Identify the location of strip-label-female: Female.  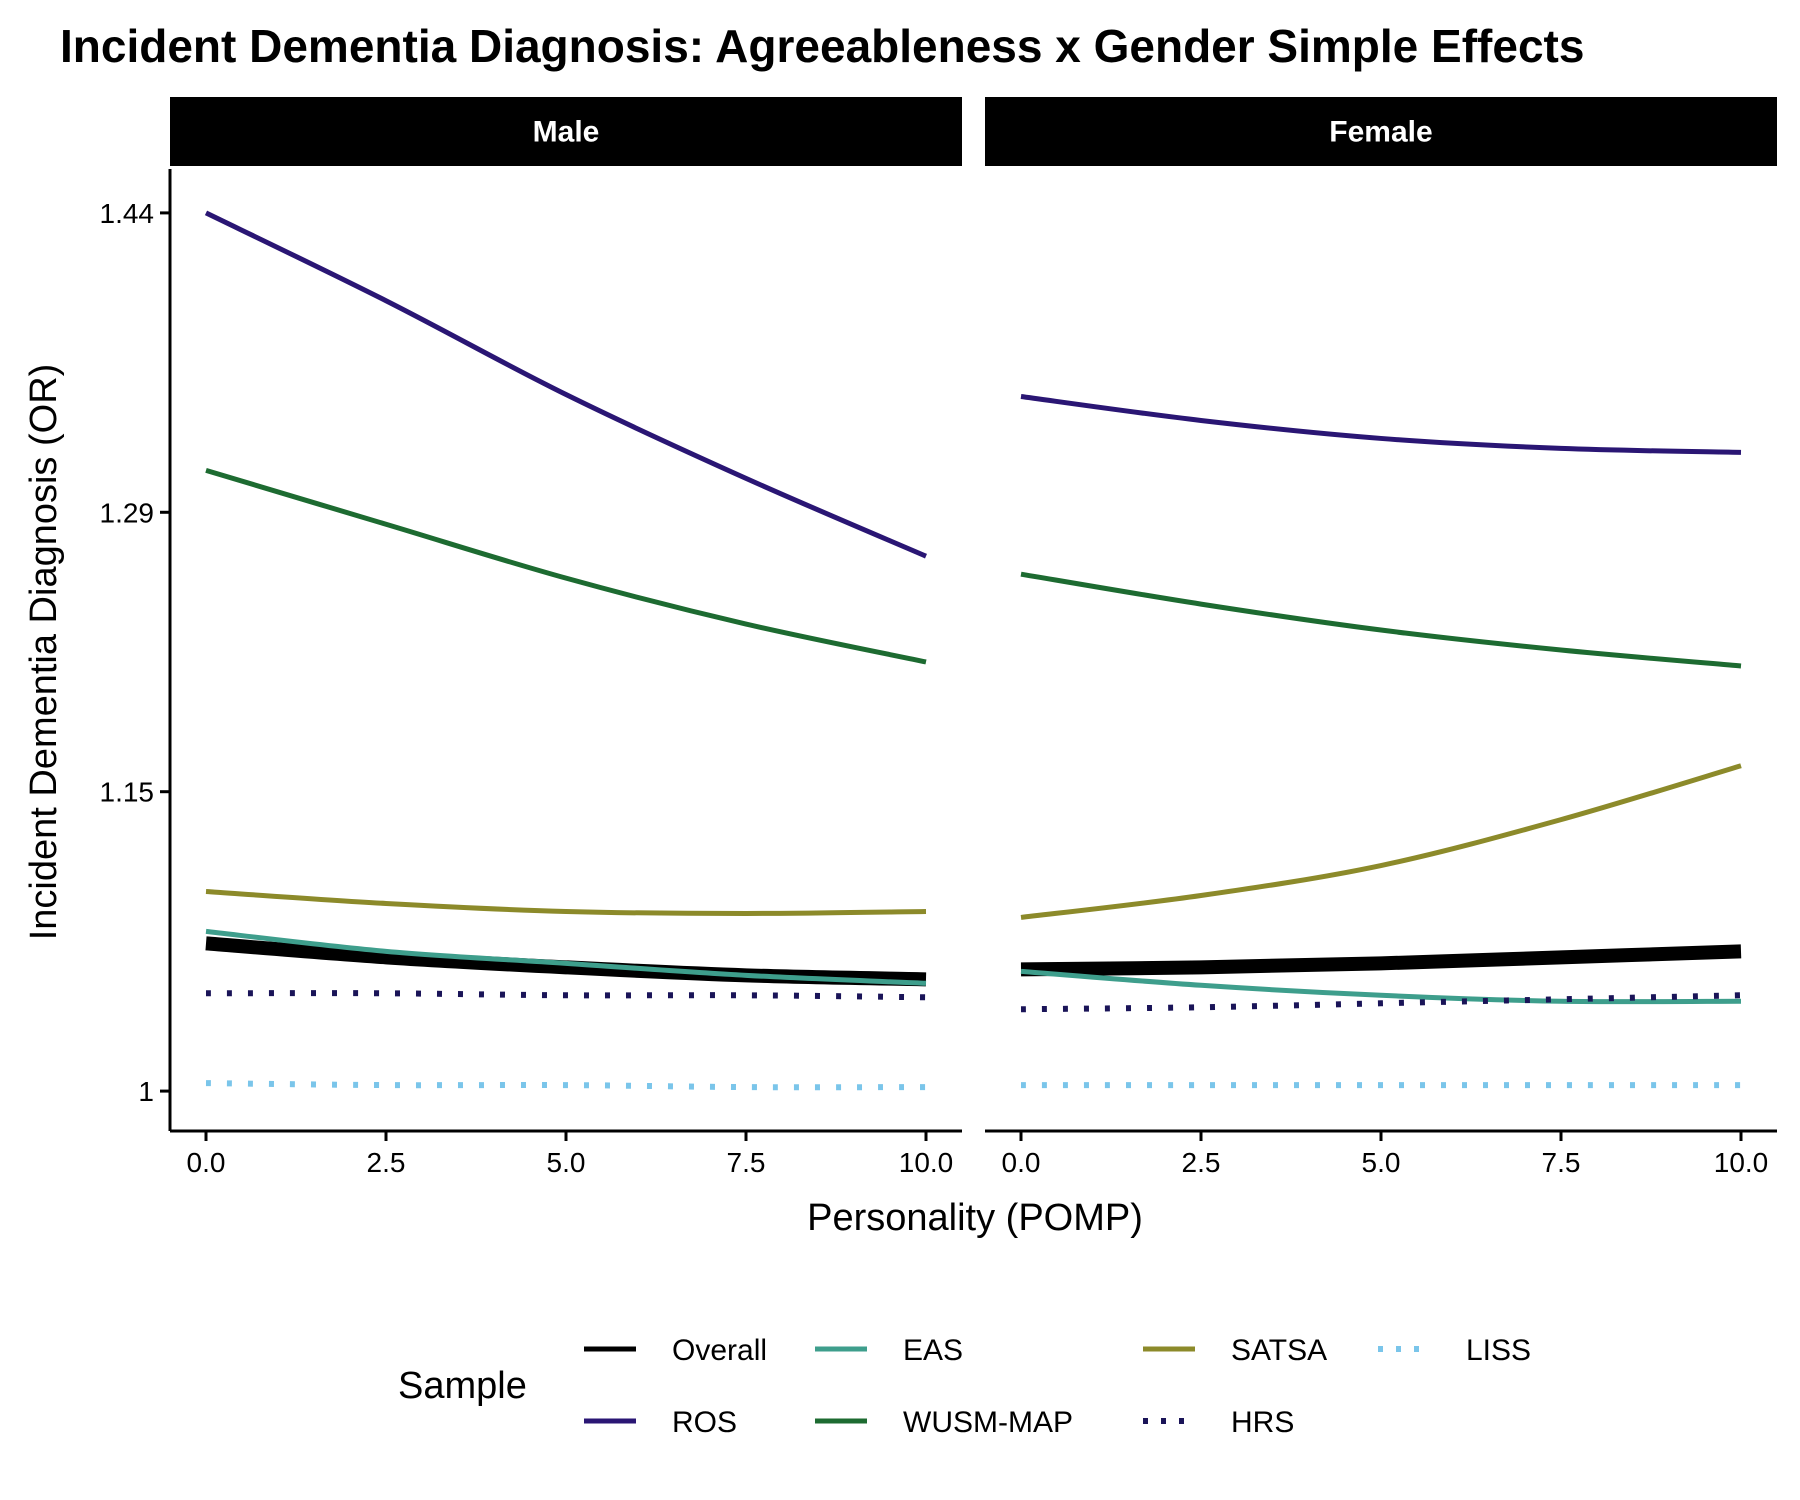
(1380, 132).